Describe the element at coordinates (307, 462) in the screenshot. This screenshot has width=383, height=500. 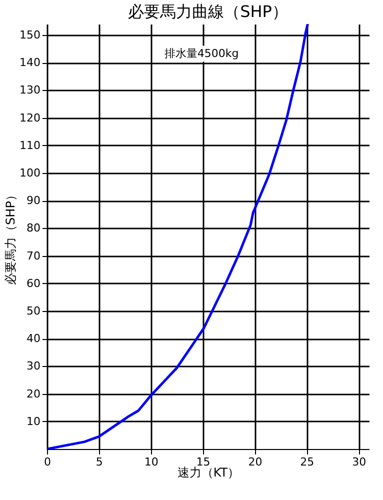
I see `x-tick-label: 25` at that location.